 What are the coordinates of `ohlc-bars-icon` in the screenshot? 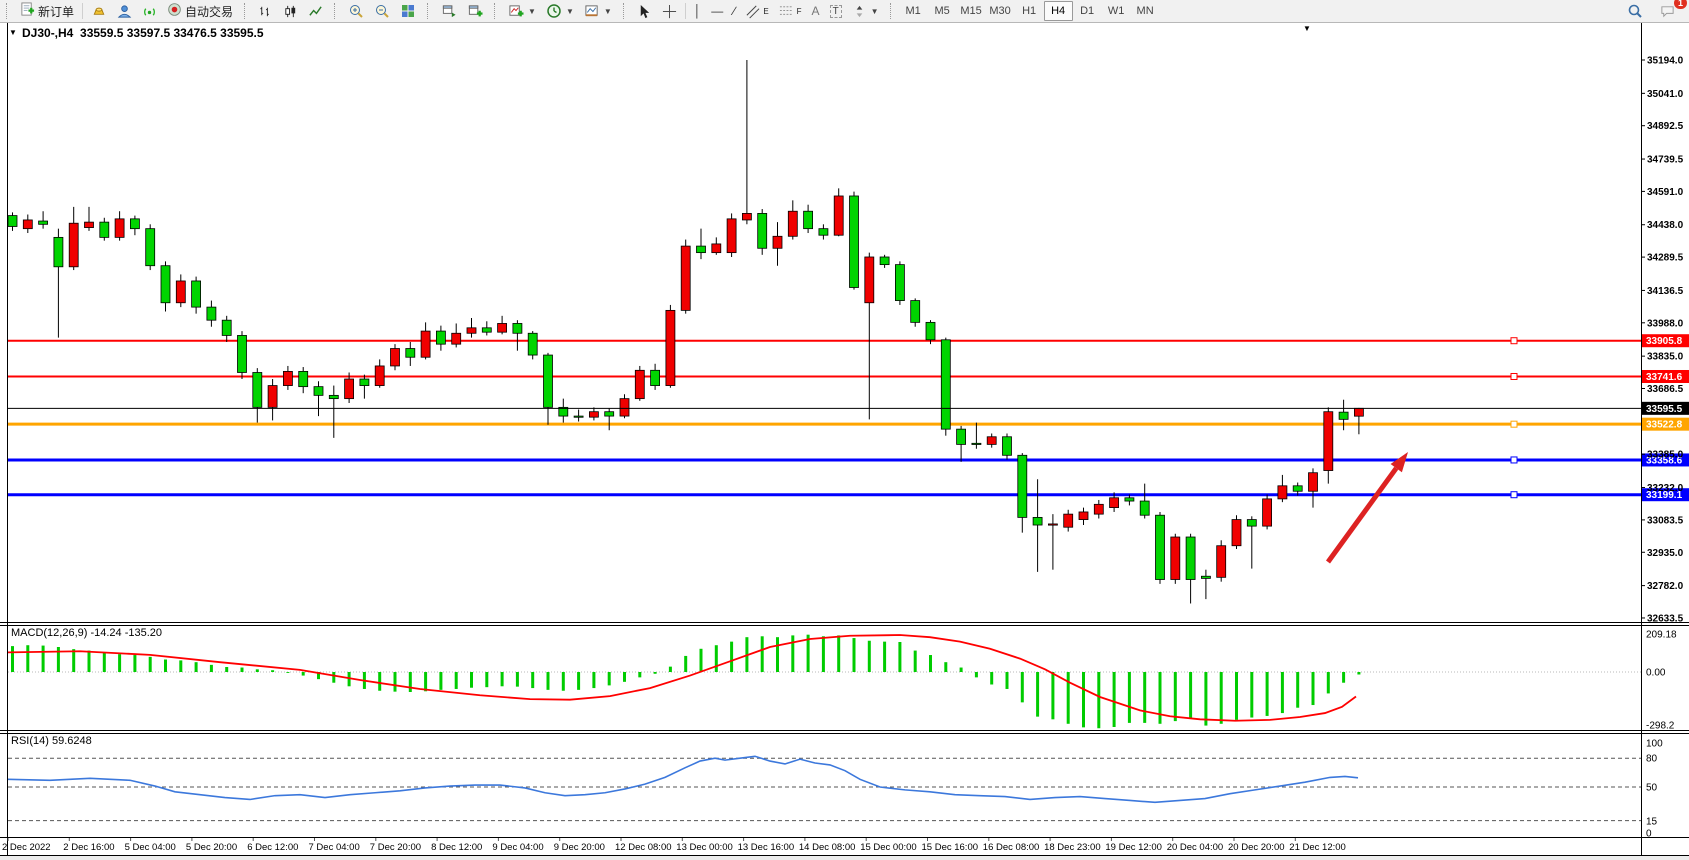 It's located at (264, 11).